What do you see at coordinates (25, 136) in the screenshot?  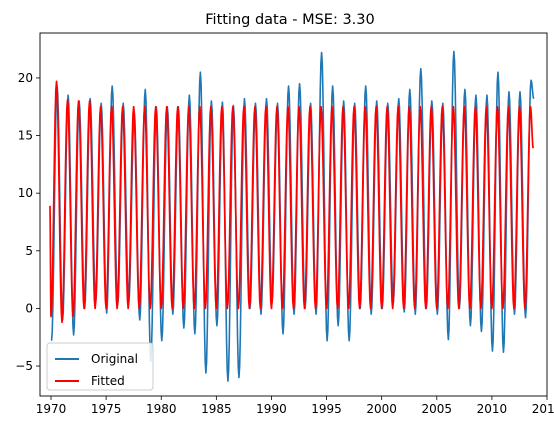 I see `y-tick-label: 15` at bounding box center [25, 136].